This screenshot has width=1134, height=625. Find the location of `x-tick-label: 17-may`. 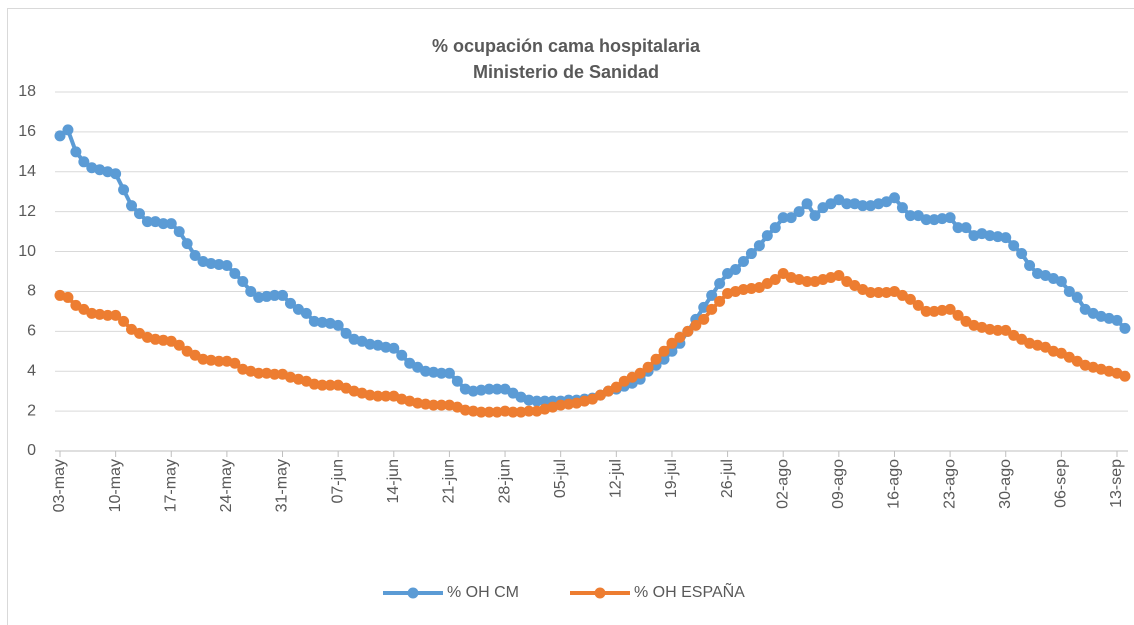

x-tick-label: 17-may is located at coordinates (170, 485).